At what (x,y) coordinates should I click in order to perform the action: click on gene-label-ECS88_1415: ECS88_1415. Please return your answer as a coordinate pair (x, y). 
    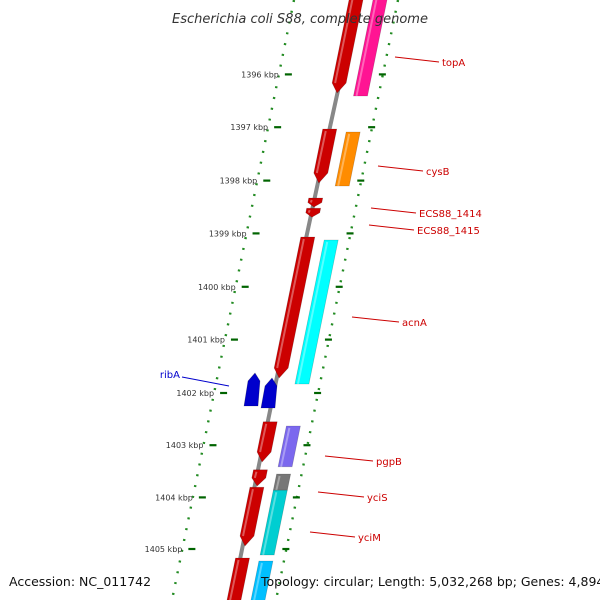
    Looking at the image, I should click on (448, 231).